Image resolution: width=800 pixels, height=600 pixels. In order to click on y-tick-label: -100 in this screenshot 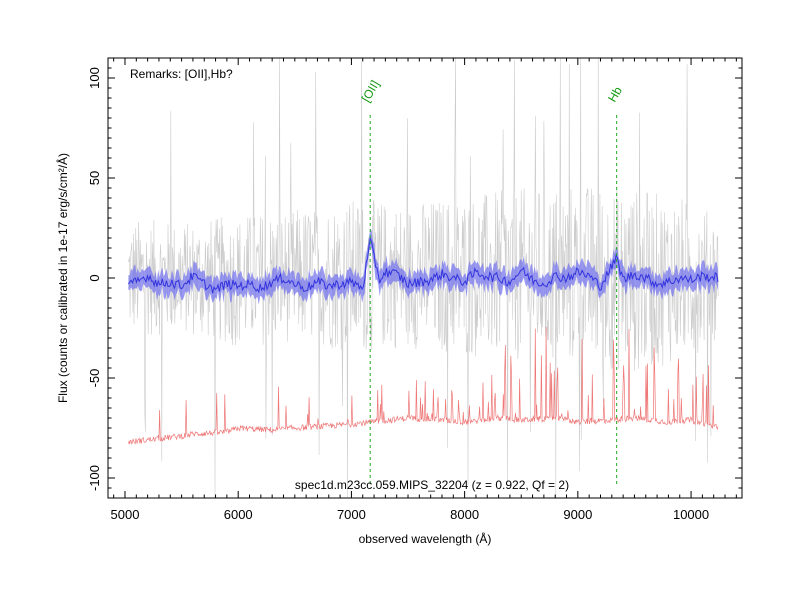, I will do `click(94, 478)`.